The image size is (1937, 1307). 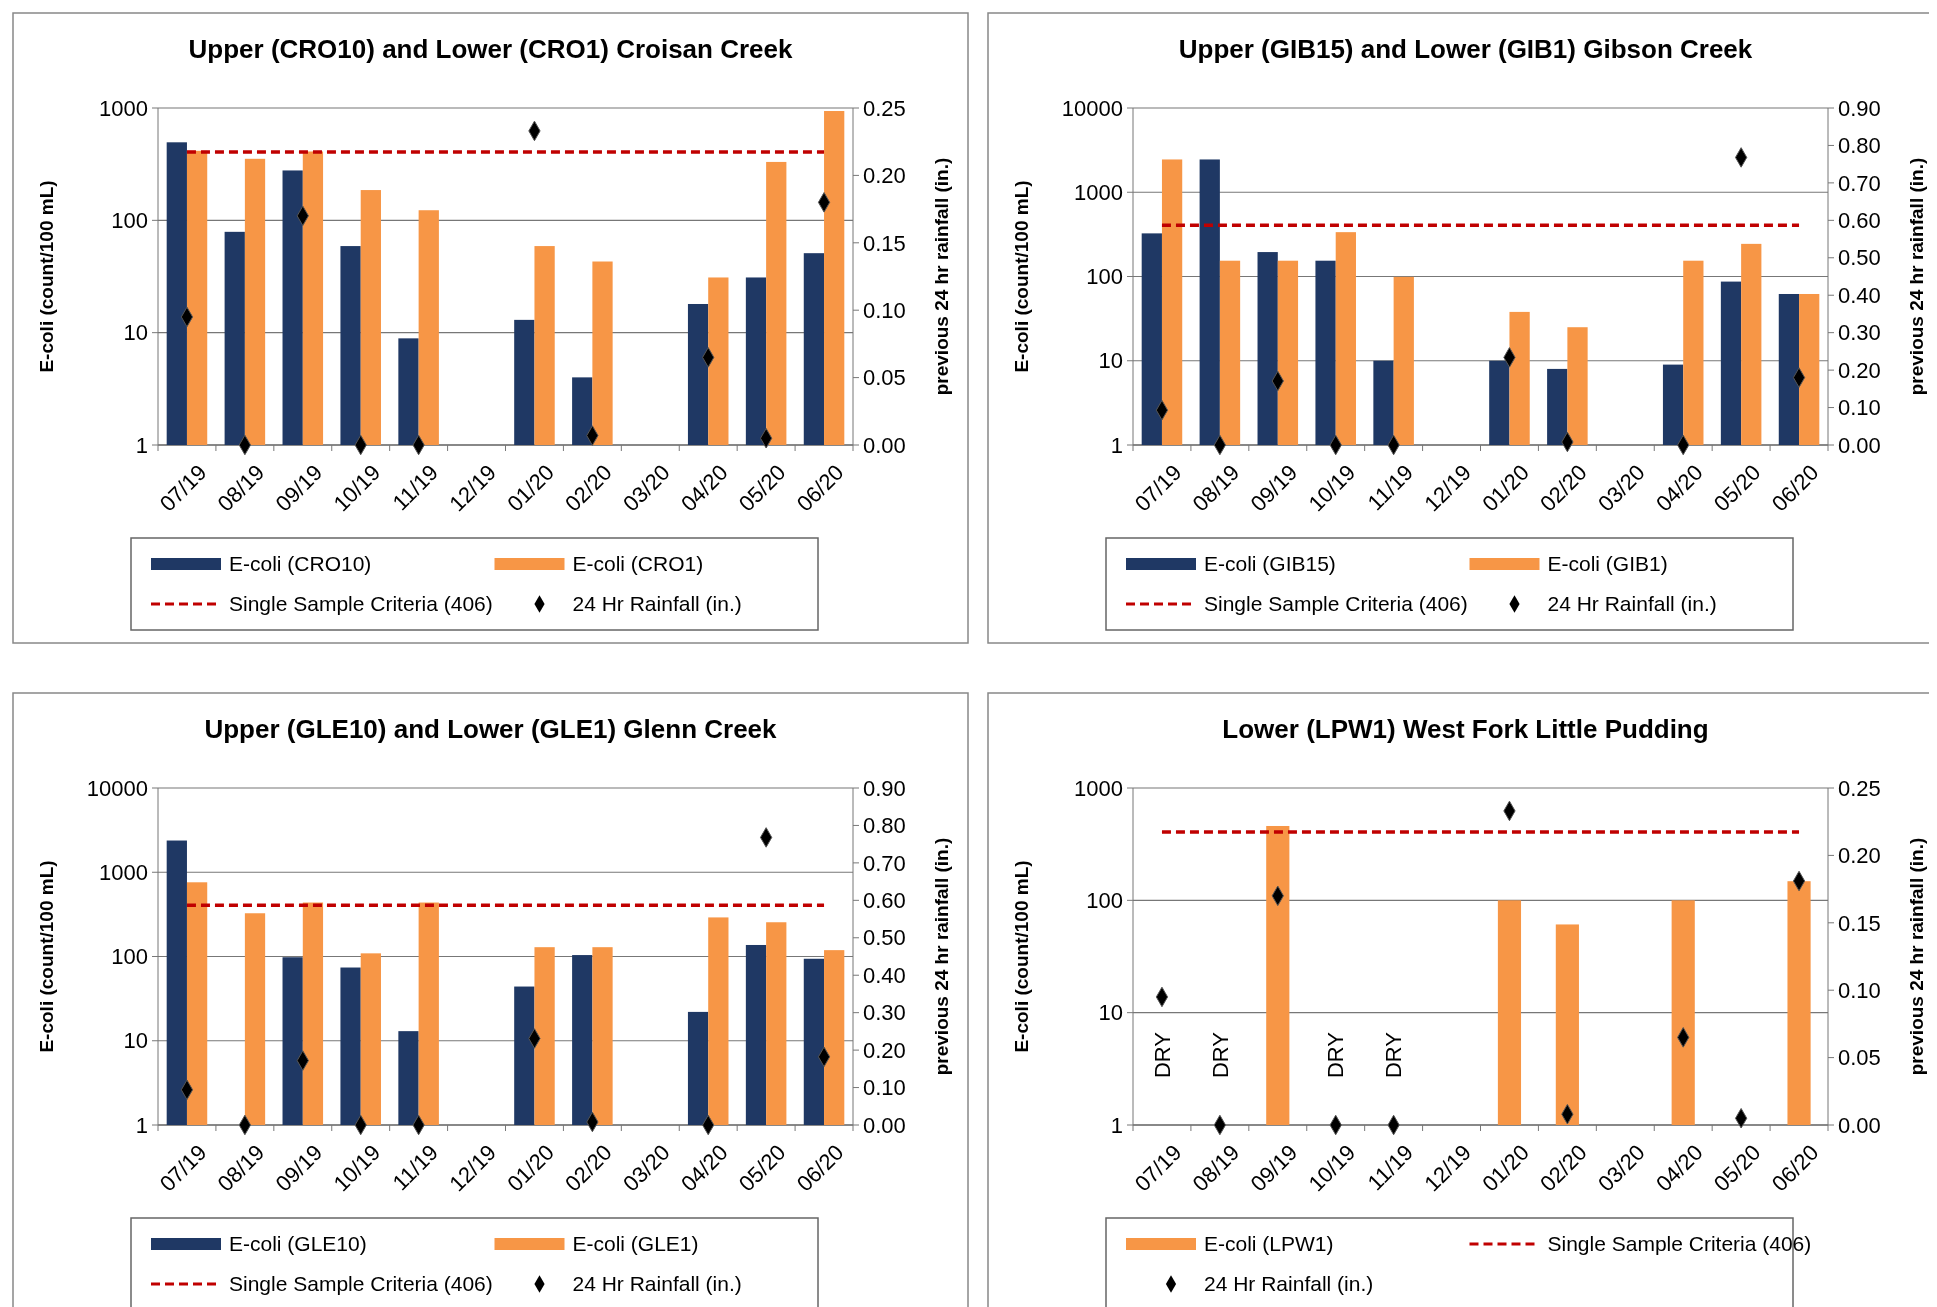 I want to click on legend-label: E-coli (GLE10), so click(x=298, y=1244).